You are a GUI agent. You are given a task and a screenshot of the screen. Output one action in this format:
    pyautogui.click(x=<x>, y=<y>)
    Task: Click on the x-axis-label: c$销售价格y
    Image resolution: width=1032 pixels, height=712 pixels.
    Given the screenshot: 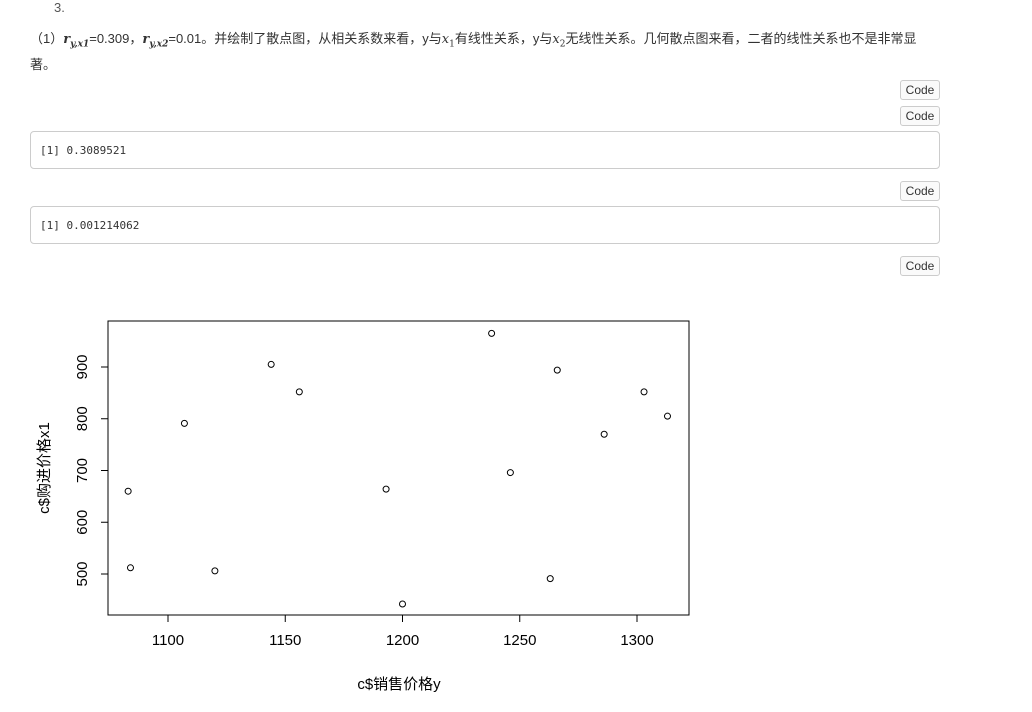 What is the action you would take?
    pyautogui.click(x=399, y=684)
    